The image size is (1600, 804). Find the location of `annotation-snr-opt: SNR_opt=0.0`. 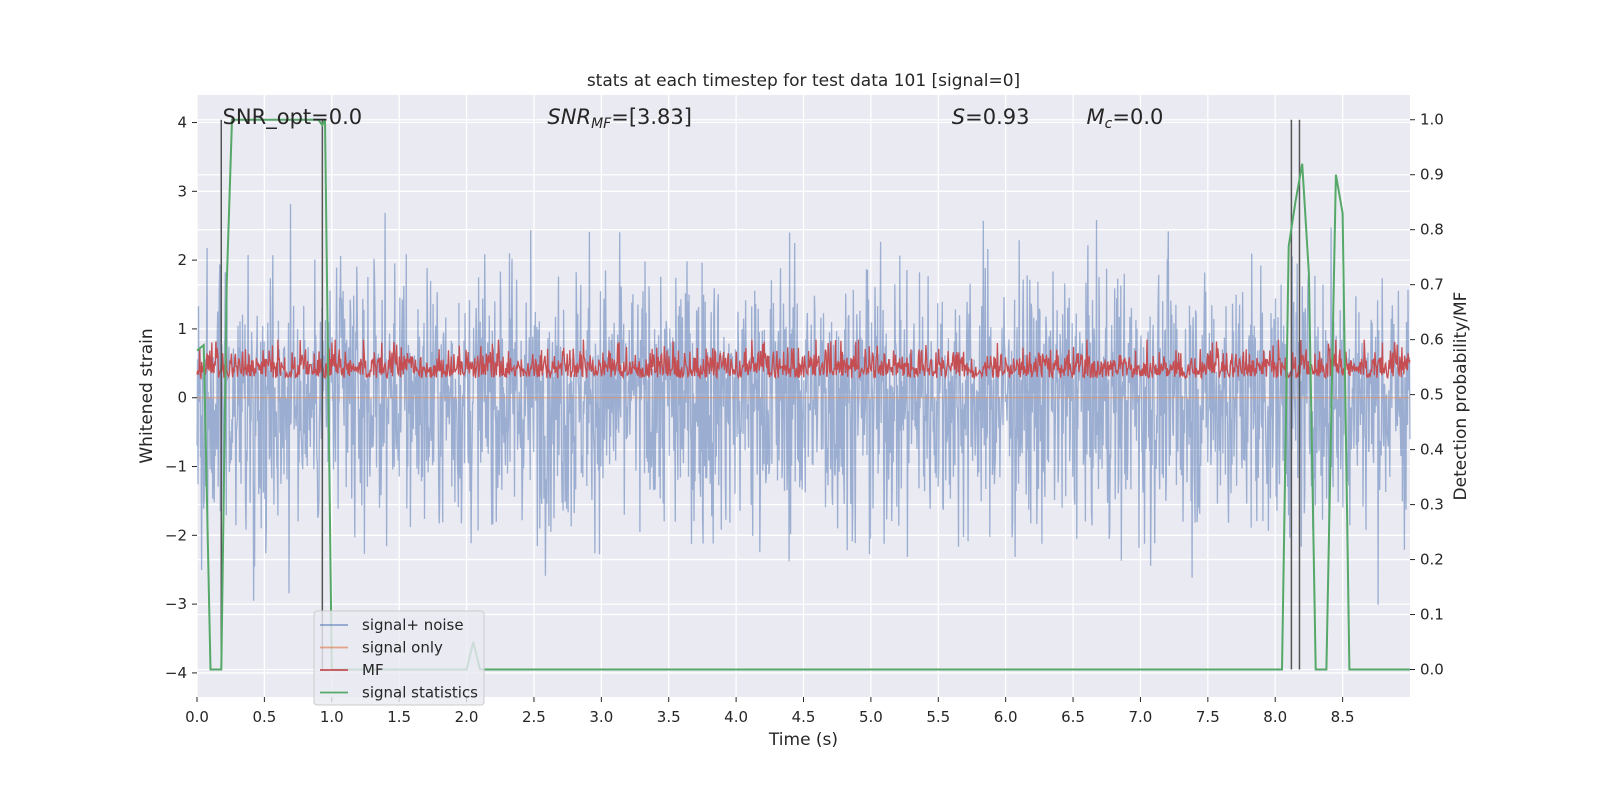

annotation-snr-opt: SNR_opt=0.0 is located at coordinates (293, 117).